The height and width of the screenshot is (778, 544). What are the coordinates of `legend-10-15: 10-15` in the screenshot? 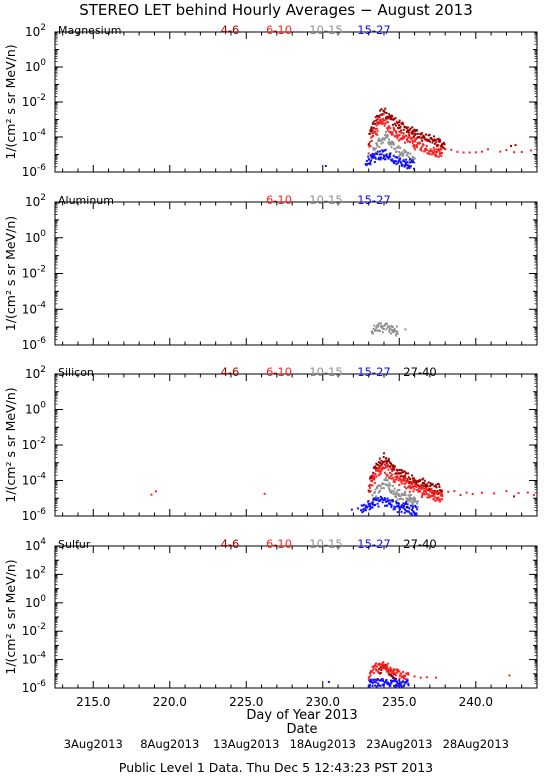 It's located at (325, 544).